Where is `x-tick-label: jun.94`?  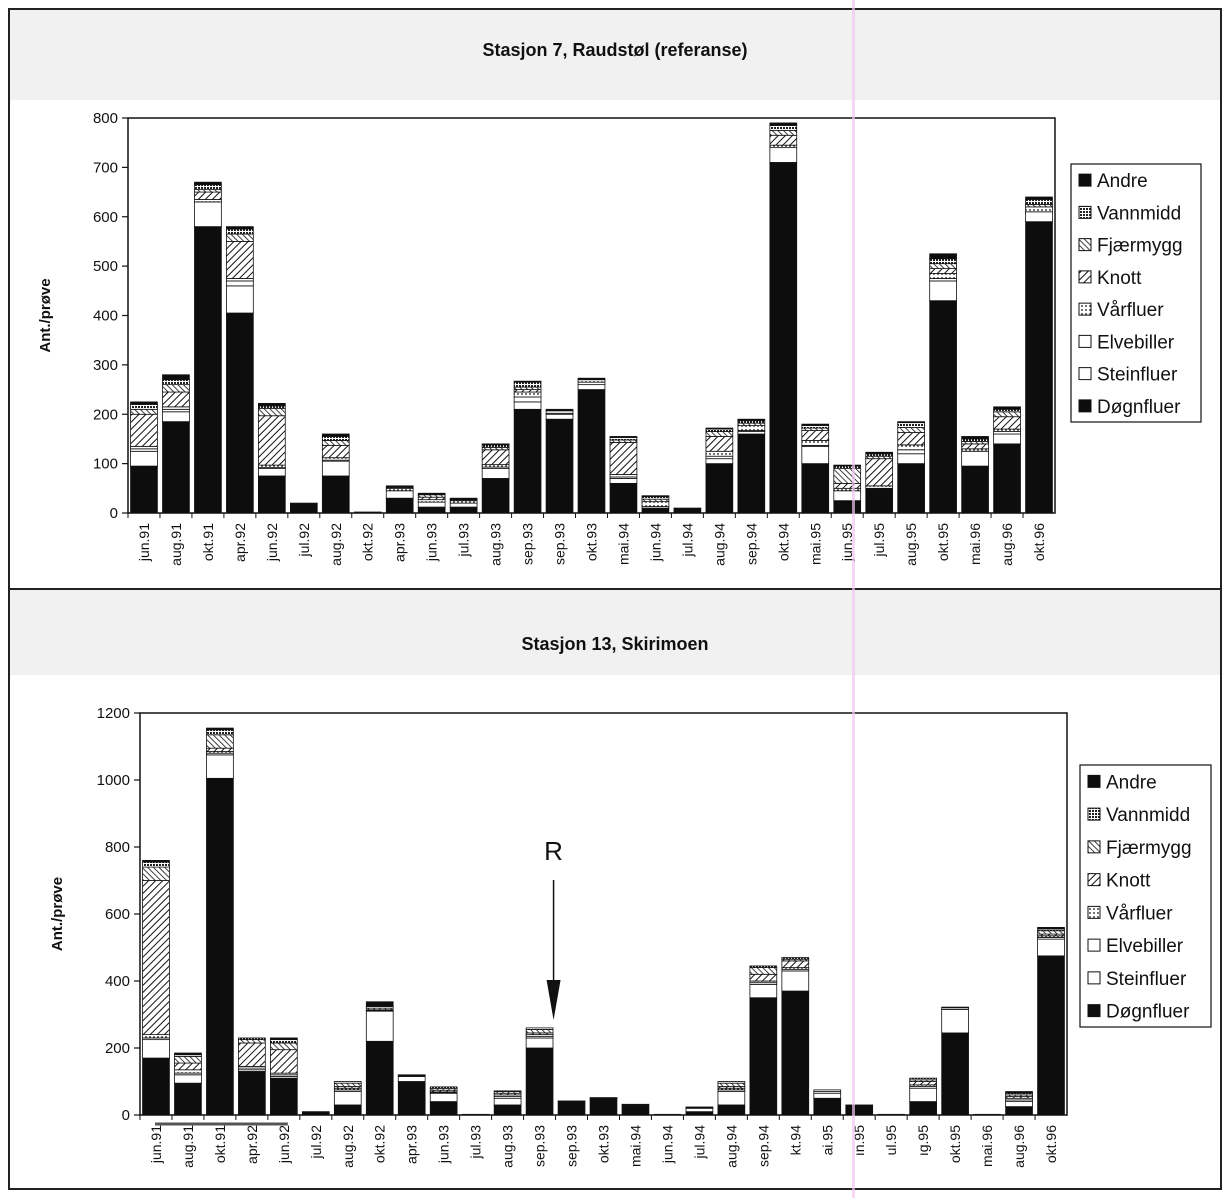 x-tick-label: jun.94 is located at coordinates (667, 1144).